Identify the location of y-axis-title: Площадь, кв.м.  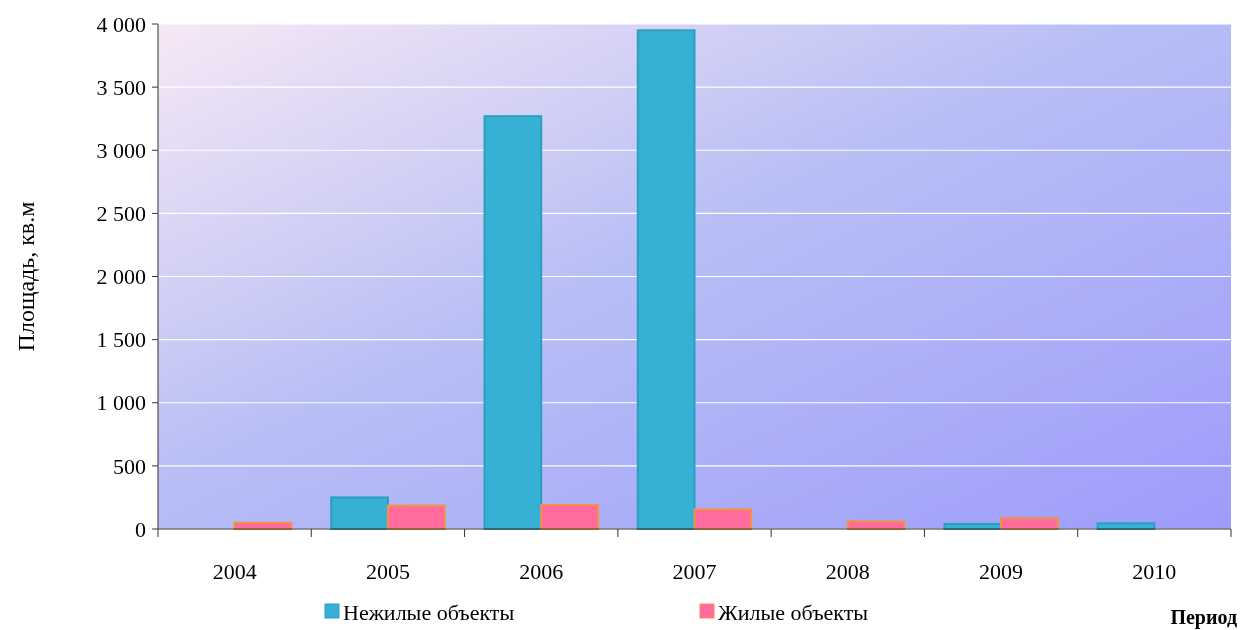
(26, 276).